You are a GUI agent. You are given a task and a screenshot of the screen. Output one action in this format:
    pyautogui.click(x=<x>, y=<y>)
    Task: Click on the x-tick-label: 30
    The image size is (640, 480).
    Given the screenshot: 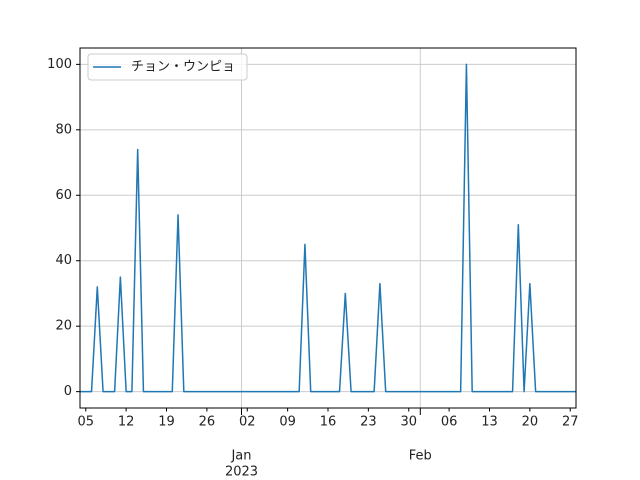 What is the action you would take?
    pyautogui.click(x=408, y=422)
    